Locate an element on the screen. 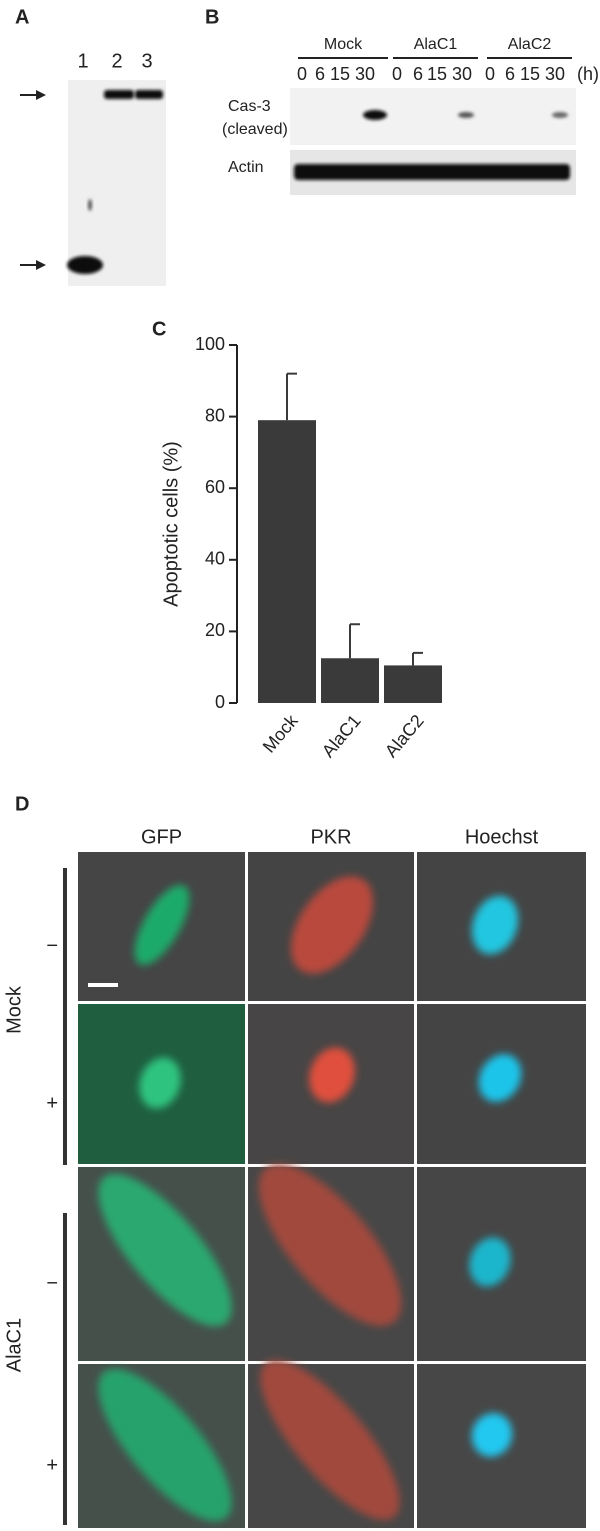 Image resolution: width=600 pixels, height=1531 pixels. unit-label: (h) is located at coordinates (588, 74).